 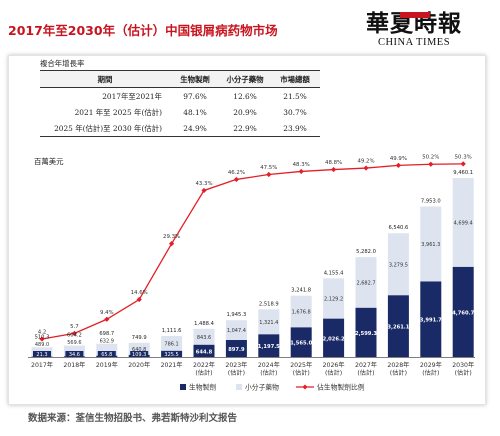 What do you see at coordinates (295, 96) in the screenshot?
I see `table-cell: 21.5%` at bounding box center [295, 96].